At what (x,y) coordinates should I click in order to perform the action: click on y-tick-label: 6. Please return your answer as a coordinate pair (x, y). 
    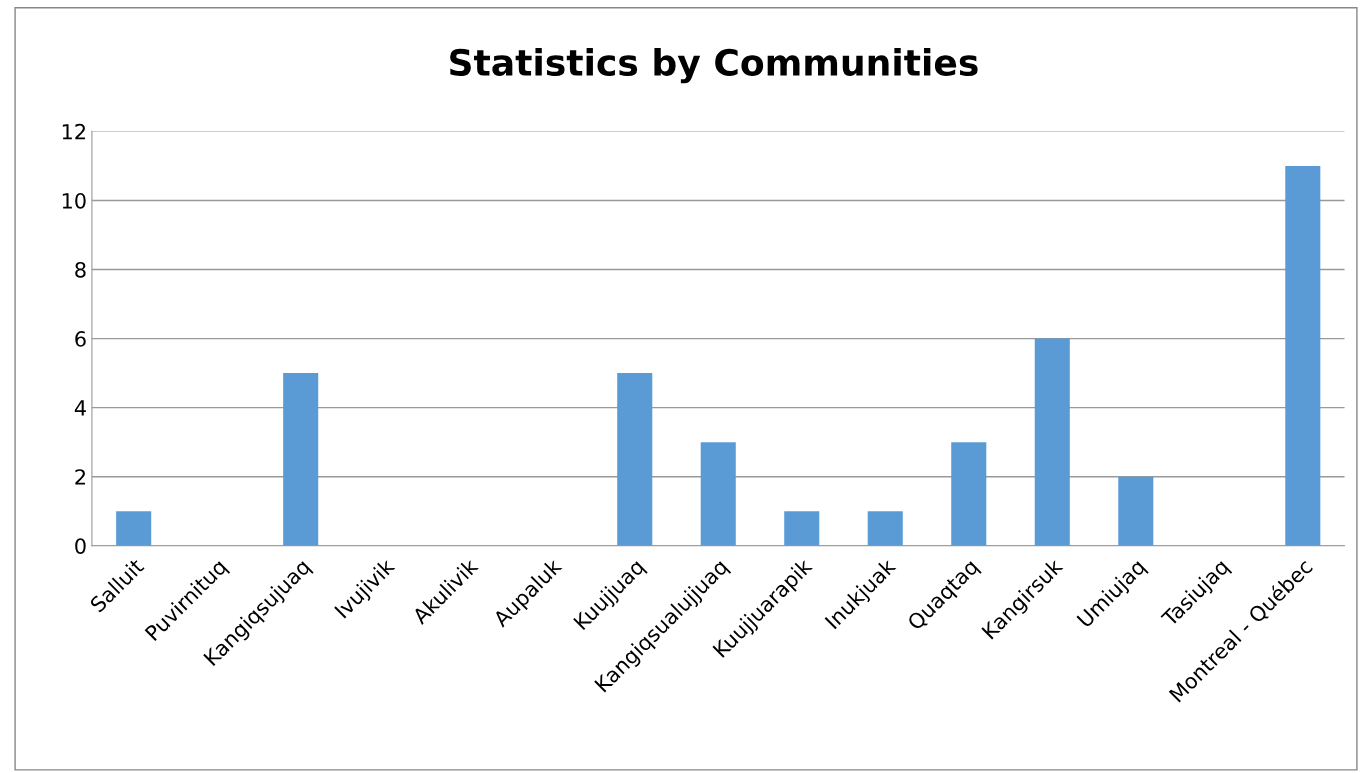
    Looking at the image, I should click on (80, 339).